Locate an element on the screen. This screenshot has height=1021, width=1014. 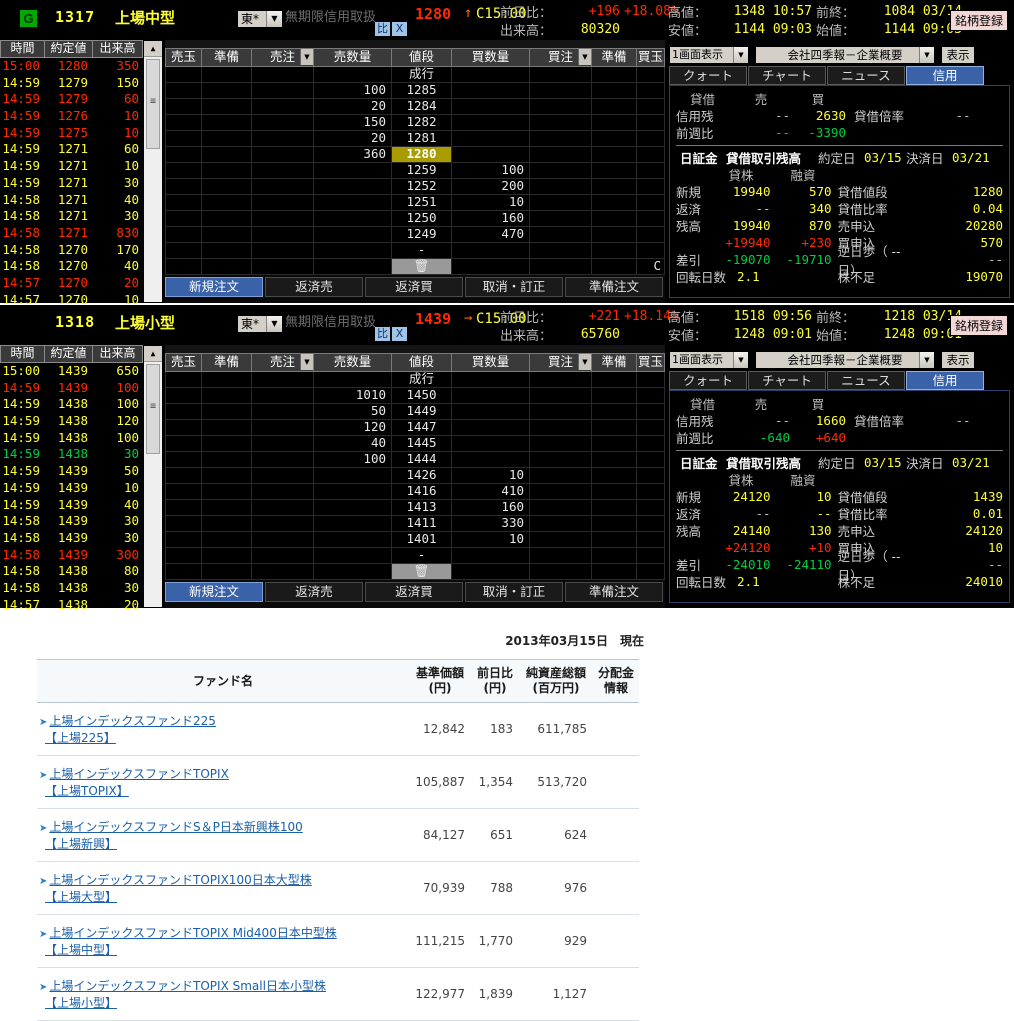
book-col-header: 買数量 is located at coordinates (490, 362).